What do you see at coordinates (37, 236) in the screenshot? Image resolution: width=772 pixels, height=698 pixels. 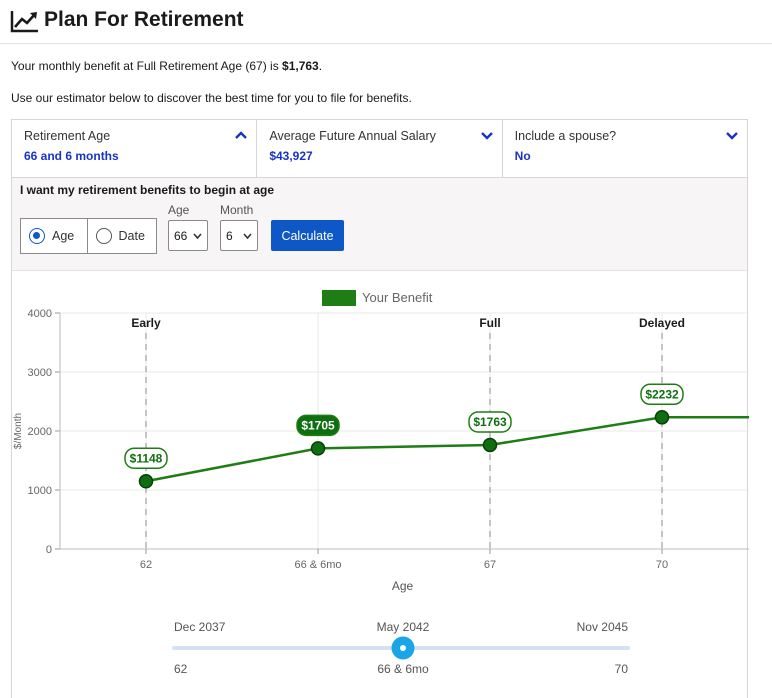 I see `radio-checked-icon` at bounding box center [37, 236].